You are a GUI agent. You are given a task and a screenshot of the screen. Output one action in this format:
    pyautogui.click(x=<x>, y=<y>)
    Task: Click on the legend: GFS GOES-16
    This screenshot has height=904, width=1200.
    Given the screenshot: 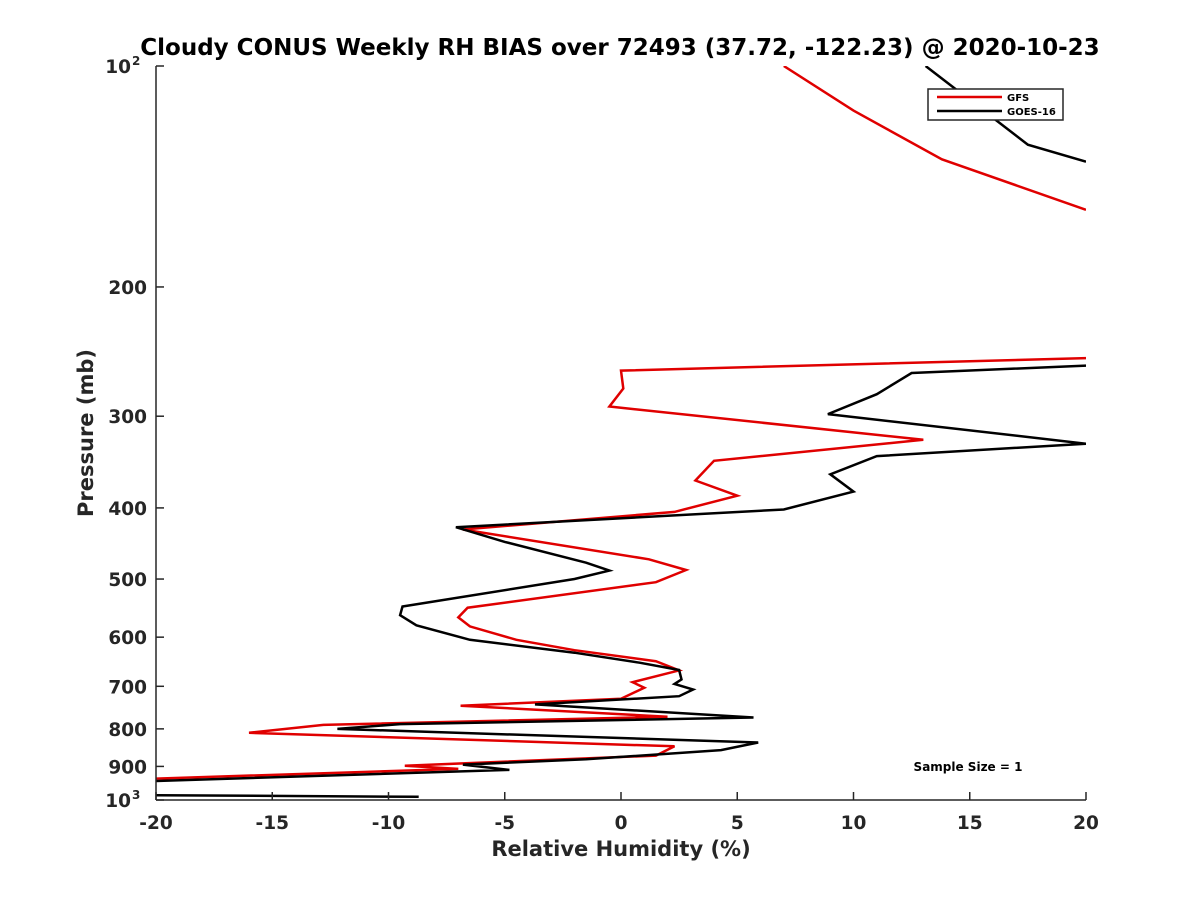 What is the action you would take?
    pyautogui.click(x=995, y=104)
    